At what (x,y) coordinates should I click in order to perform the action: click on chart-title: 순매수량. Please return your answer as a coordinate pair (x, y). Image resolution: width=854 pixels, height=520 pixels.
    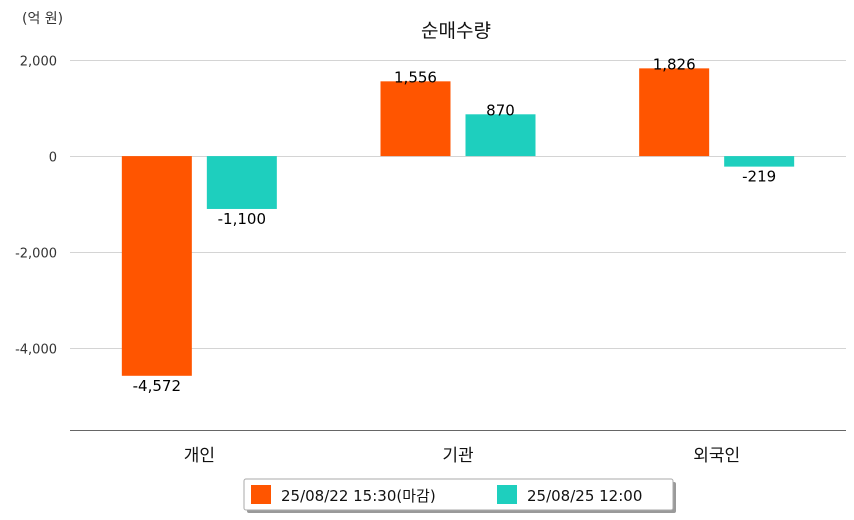
    Looking at the image, I should click on (456, 31).